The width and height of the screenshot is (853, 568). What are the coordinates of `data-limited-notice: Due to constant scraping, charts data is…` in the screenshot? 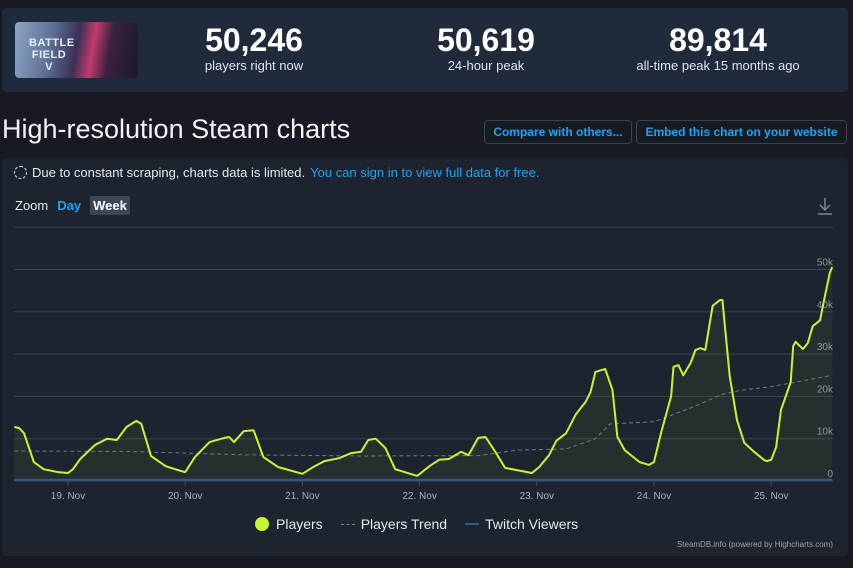 It's located at (276, 172).